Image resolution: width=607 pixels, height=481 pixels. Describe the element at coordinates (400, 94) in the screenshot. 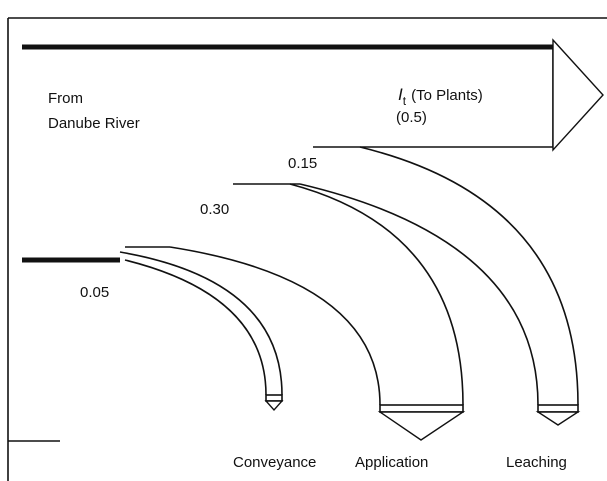

I see `outflow-symbol: I` at that location.